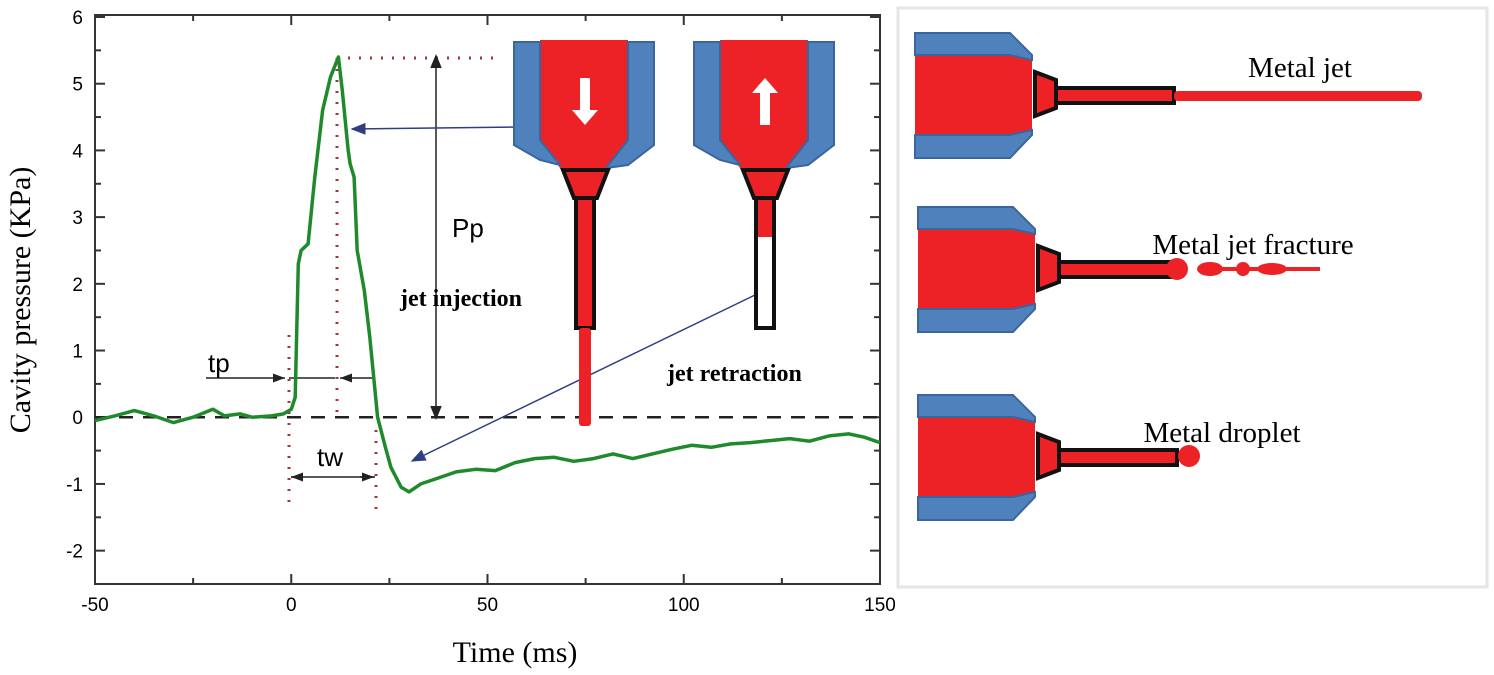  I want to click on y-tick-label: -2, so click(74, 552).